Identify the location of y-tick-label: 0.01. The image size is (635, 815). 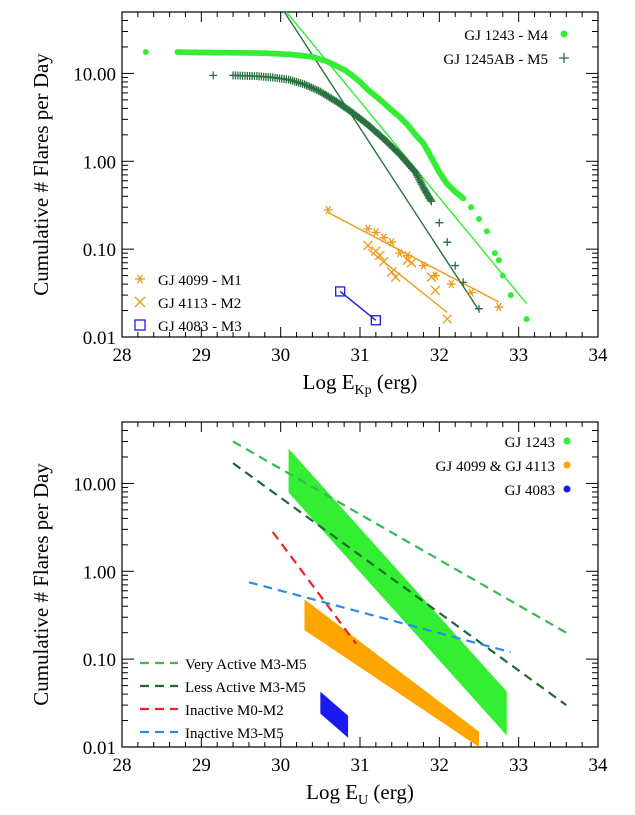
(99, 338).